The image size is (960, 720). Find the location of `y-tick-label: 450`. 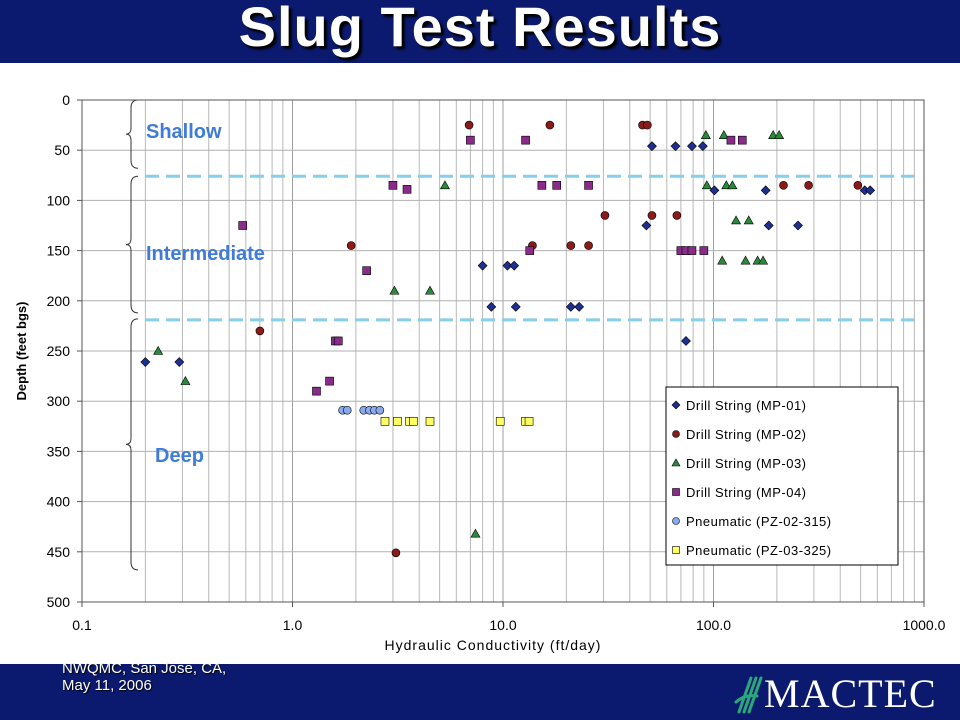

y-tick-label: 450 is located at coordinates (59, 552).